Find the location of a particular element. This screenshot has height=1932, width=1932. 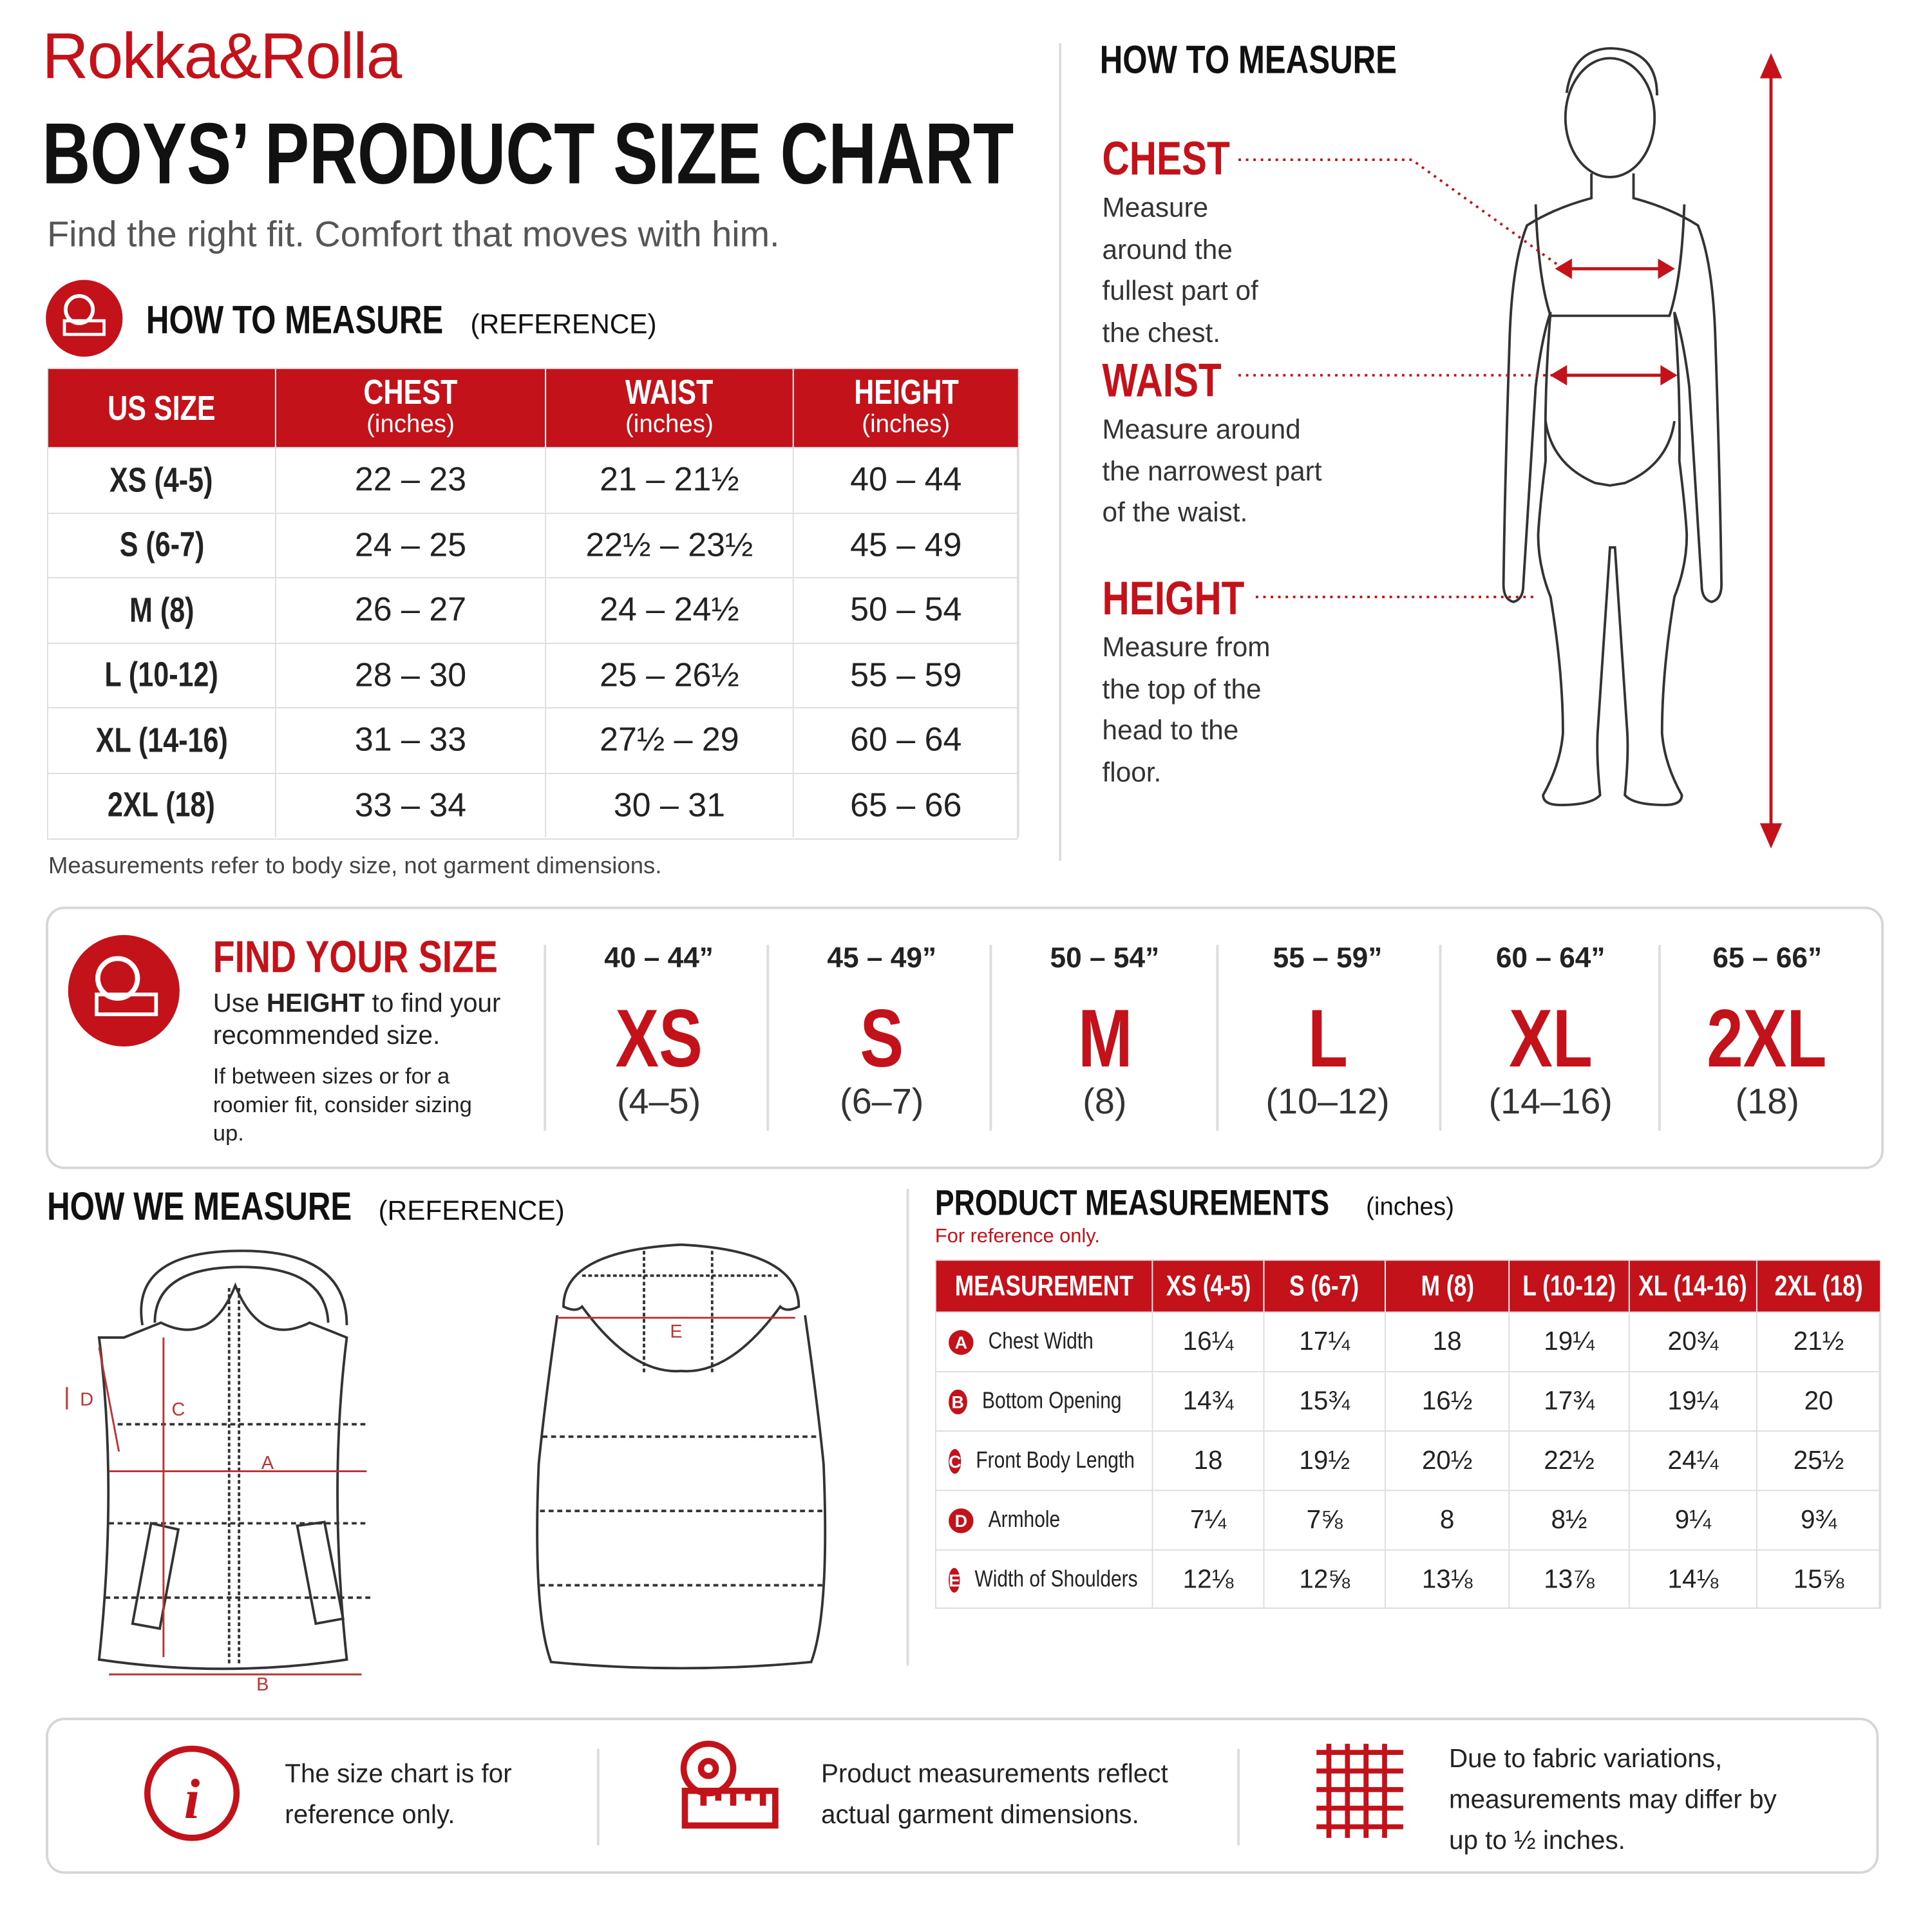

diagram-label: E is located at coordinates (676, 1331).